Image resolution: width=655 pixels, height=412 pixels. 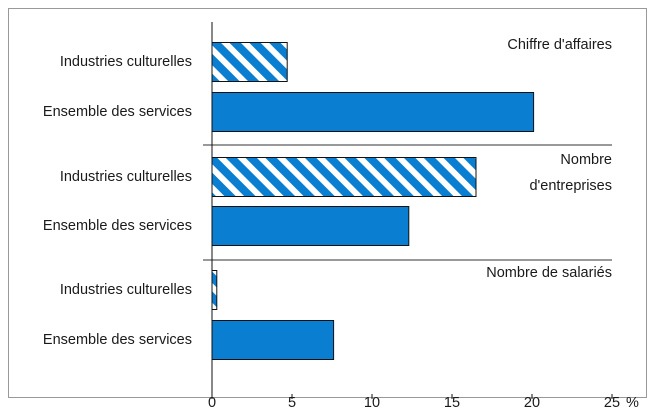 I want to click on x-tick-label: 0, so click(x=212, y=403).